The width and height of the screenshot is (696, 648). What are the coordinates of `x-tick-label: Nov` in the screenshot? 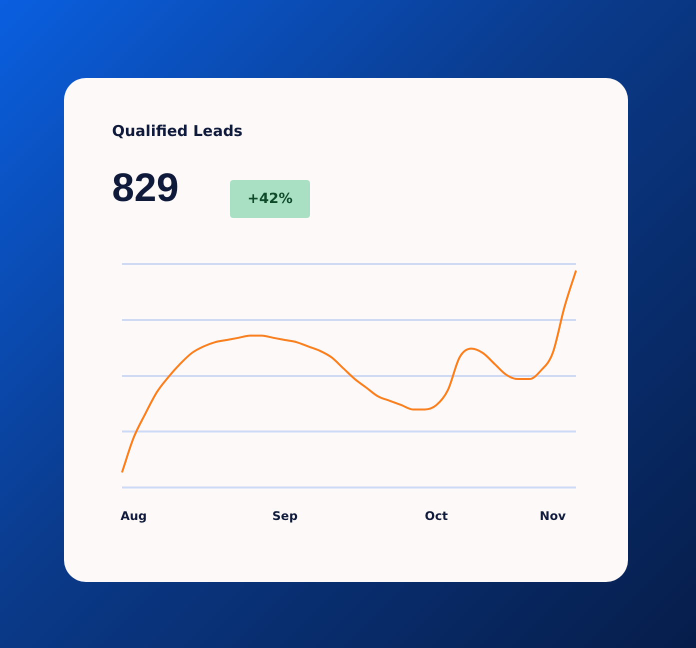 It's located at (553, 515).